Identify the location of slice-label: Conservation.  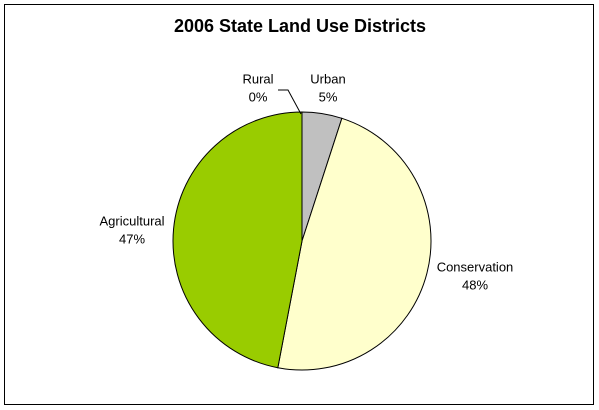
(475, 266).